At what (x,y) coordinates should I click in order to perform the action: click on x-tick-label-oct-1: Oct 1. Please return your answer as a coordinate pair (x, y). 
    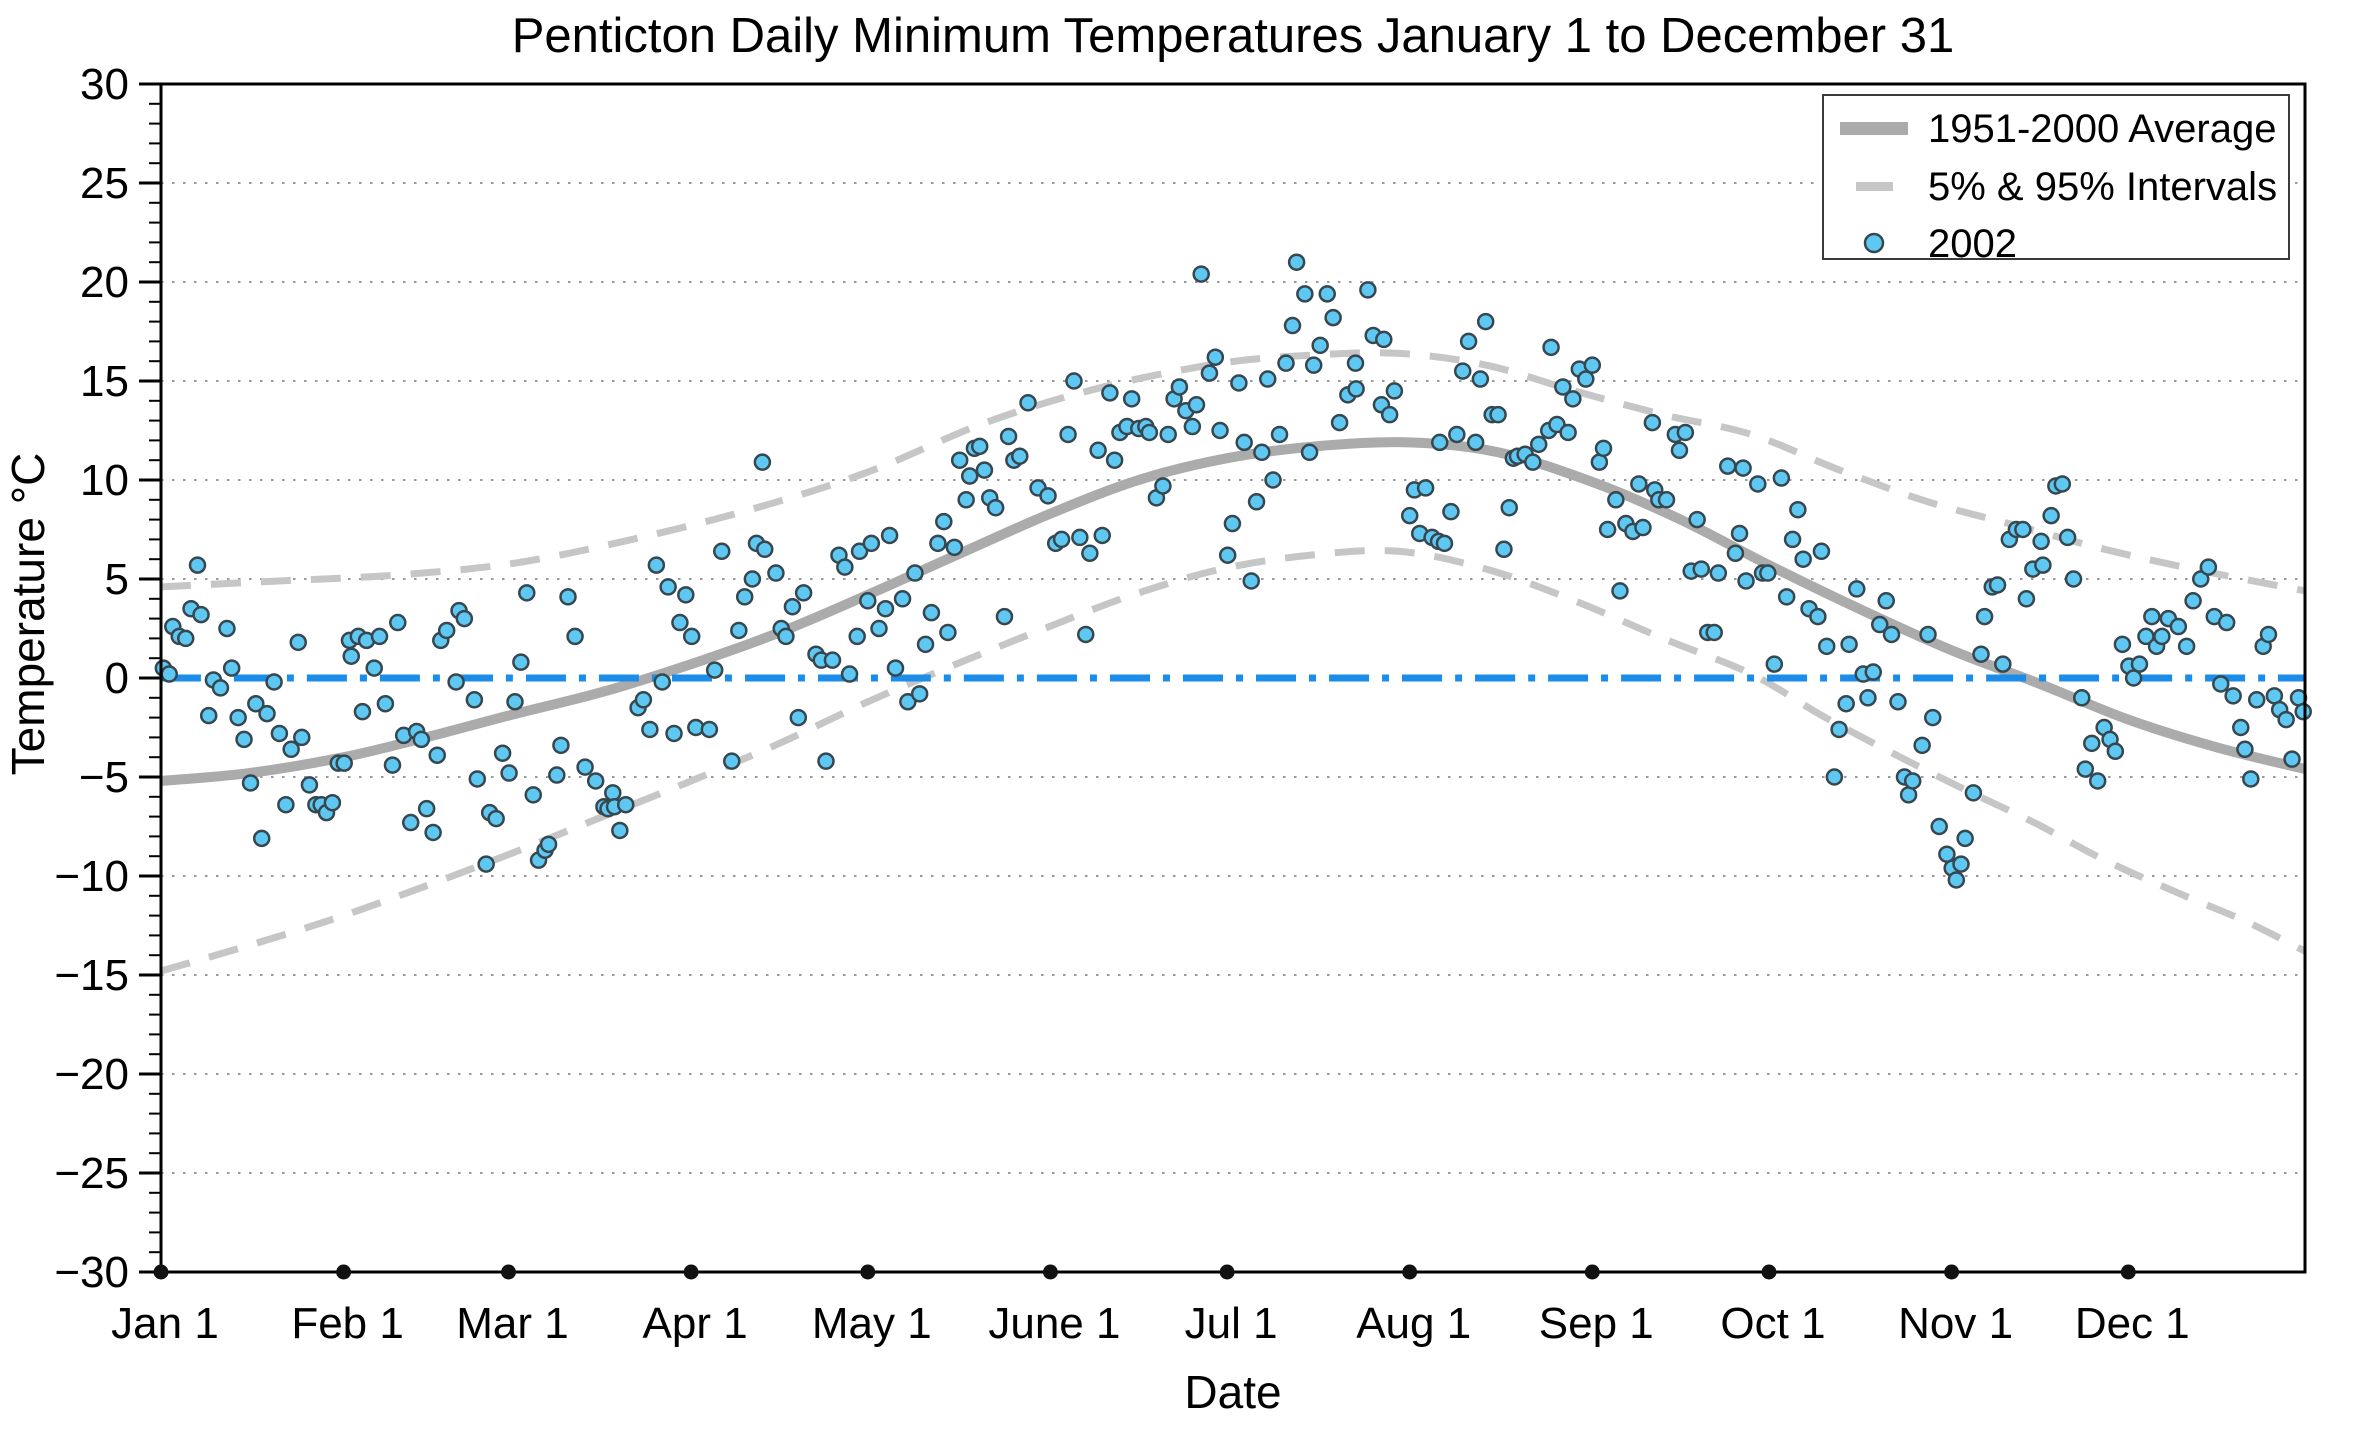
    Looking at the image, I should click on (1772, 1323).